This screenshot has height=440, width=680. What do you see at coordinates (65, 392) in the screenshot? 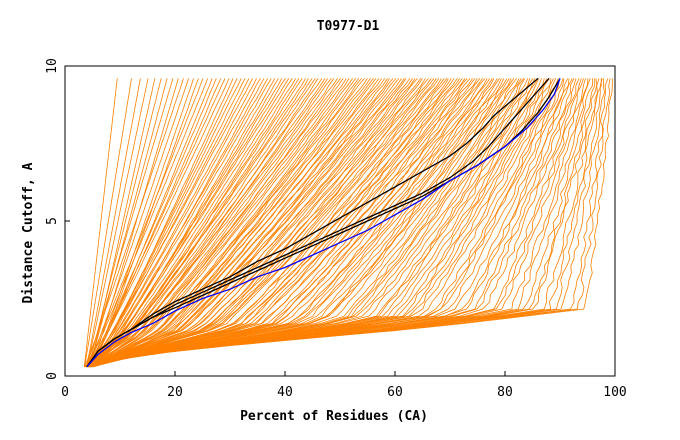
I see `x-tick-label: 0` at bounding box center [65, 392].